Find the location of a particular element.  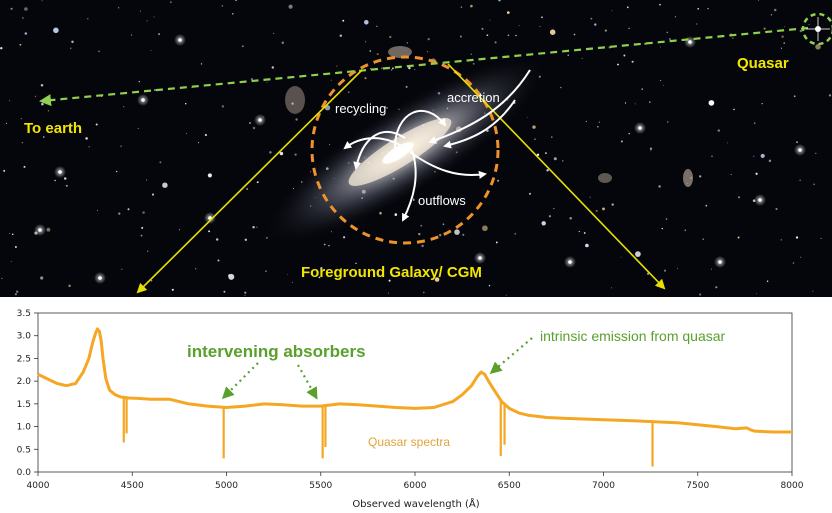

x-tick-label: 8000 is located at coordinates (792, 486).